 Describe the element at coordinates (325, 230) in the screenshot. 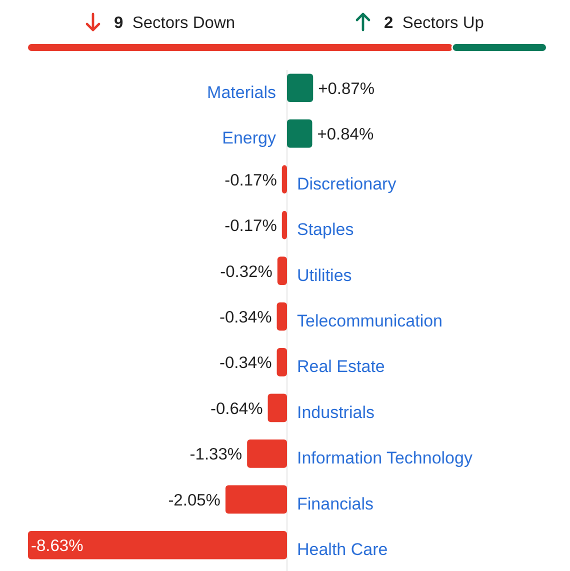

I see `y-tick-label: Staples` at that location.